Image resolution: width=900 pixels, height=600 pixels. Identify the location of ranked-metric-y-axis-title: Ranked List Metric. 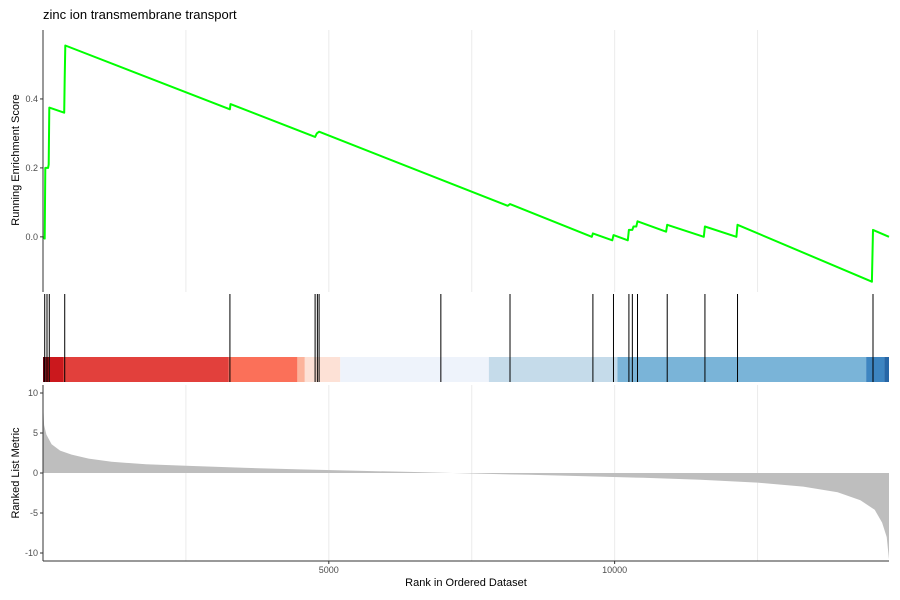
(16, 473).